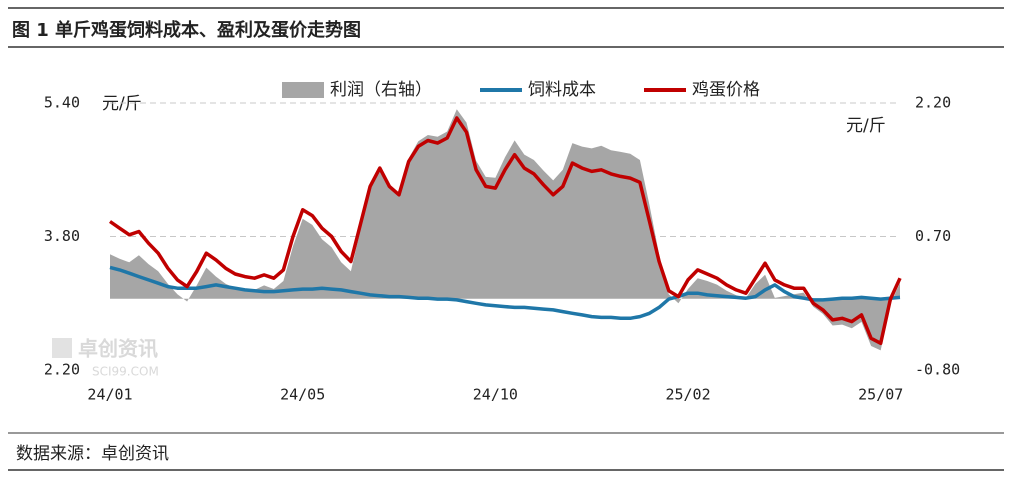 The width and height of the screenshot is (1011, 477). Describe the element at coordinates (562, 90) in the screenshot. I see `legend-label: 饲料成本` at that location.